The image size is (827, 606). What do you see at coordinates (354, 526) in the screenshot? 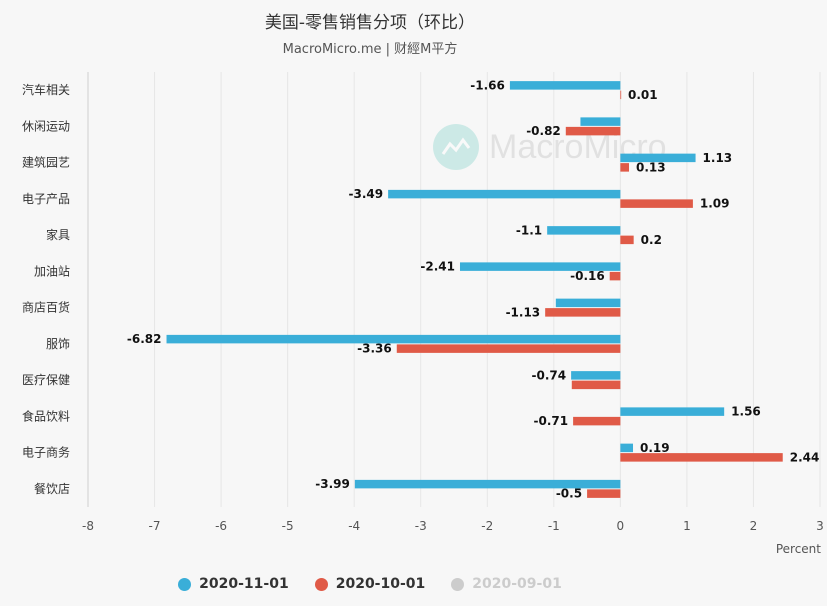
I see `x-tick-label: -4` at bounding box center [354, 526].